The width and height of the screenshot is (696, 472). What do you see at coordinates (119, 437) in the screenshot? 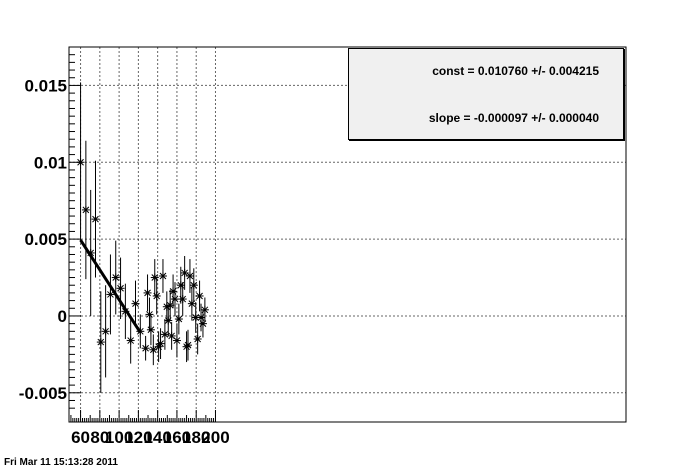
I see `x-tick-label: 100` at bounding box center [119, 437].